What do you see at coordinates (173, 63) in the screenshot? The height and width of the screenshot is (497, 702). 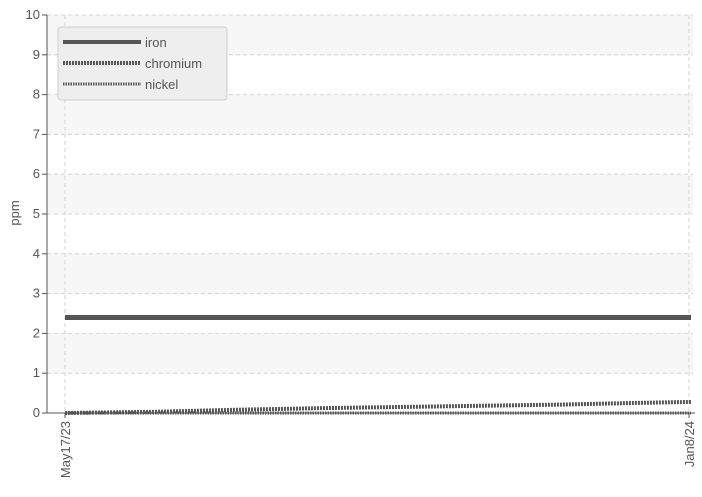 I see `legend-label-chromium: chromium` at bounding box center [173, 63].